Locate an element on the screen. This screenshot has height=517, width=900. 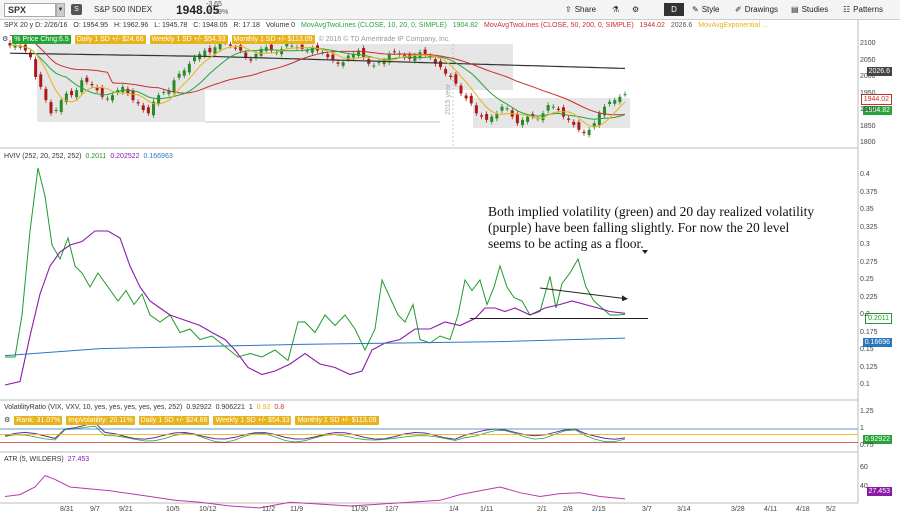
price-axis-label: 1850 is located at coordinates (868, 126).